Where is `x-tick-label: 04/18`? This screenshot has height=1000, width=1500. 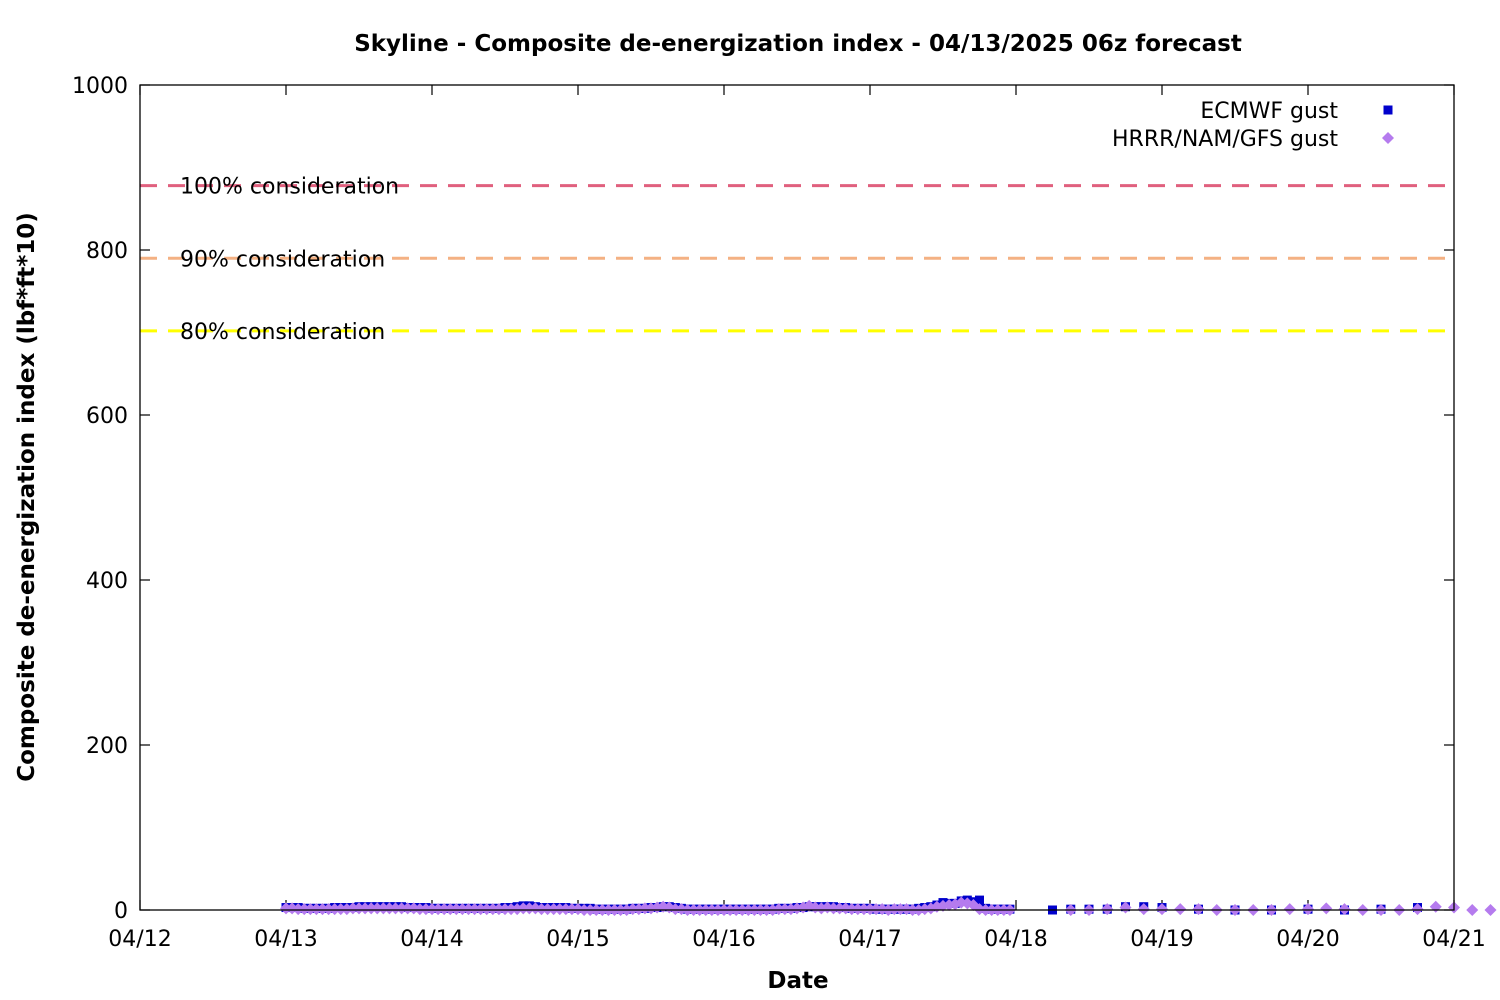 x-tick-label: 04/18 is located at coordinates (1015, 939).